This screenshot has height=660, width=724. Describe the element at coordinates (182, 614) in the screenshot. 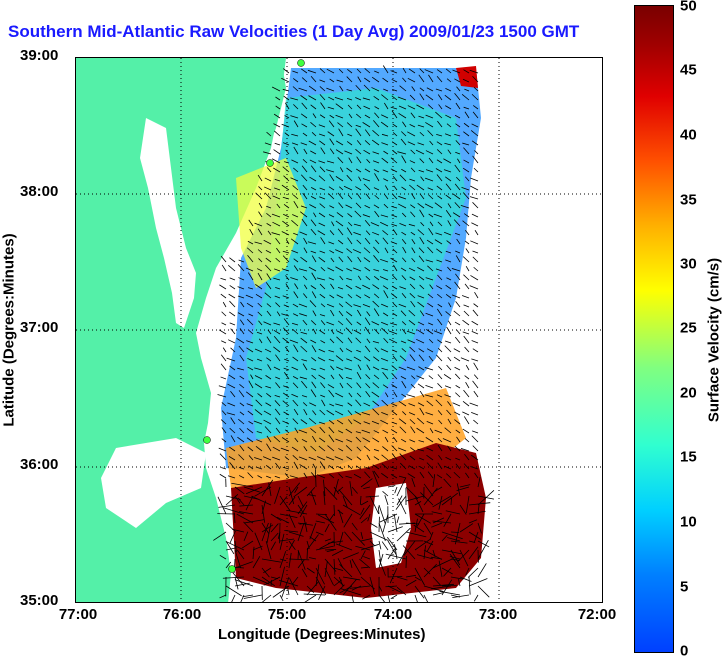

I see `x-tick-label: 76:00` at that location.